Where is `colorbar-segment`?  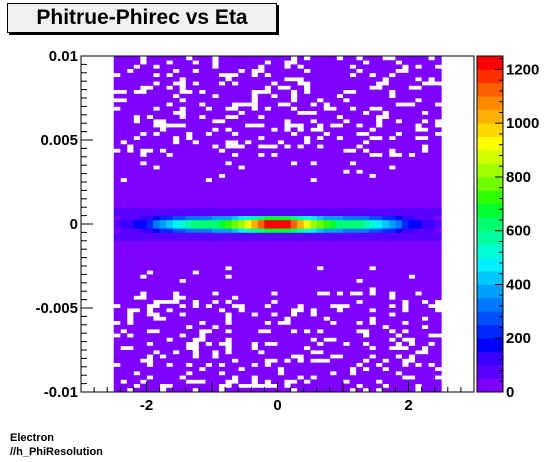 colorbar-segment is located at coordinates (490, 291).